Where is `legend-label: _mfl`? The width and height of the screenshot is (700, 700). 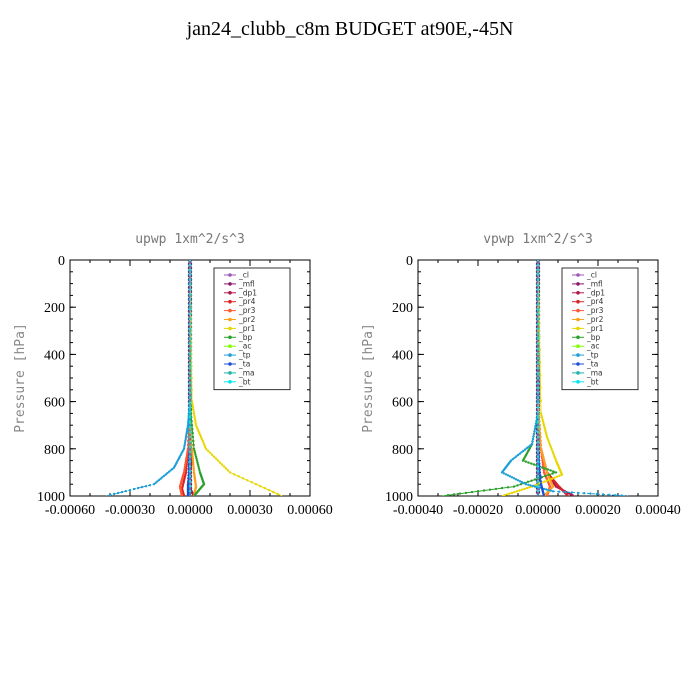 legend-label: _mfl is located at coordinates (246, 283).